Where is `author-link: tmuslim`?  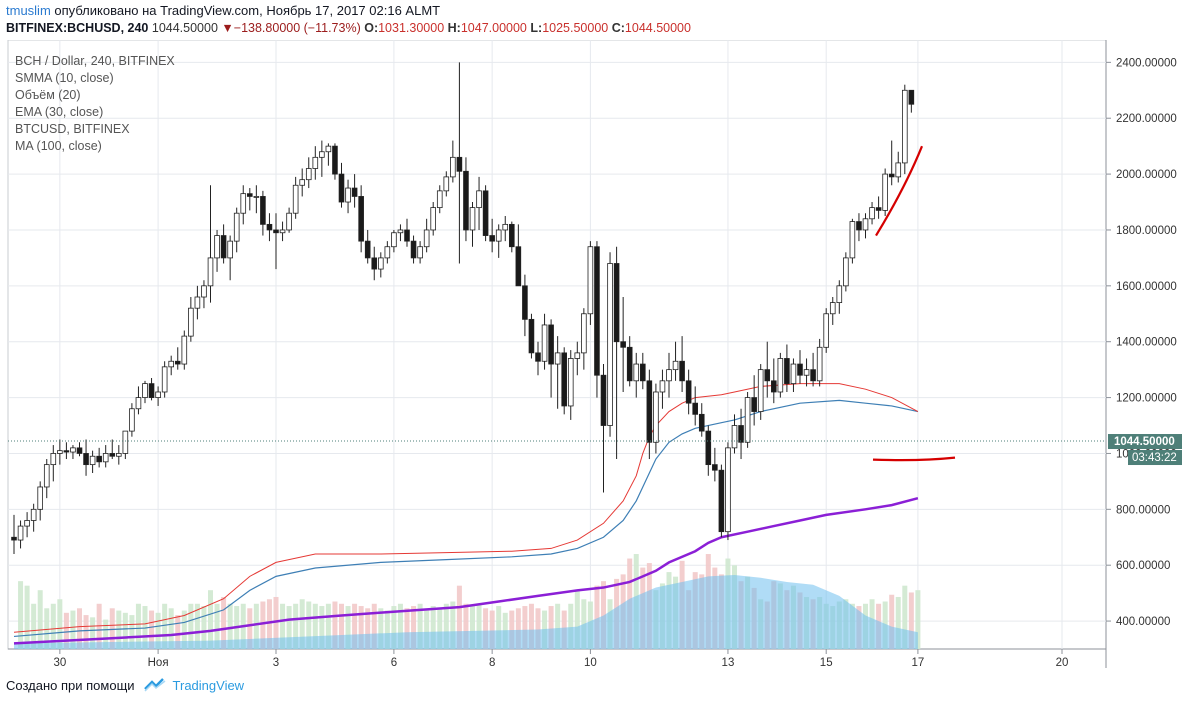 author-link: tmuslim is located at coordinates (28, 10).